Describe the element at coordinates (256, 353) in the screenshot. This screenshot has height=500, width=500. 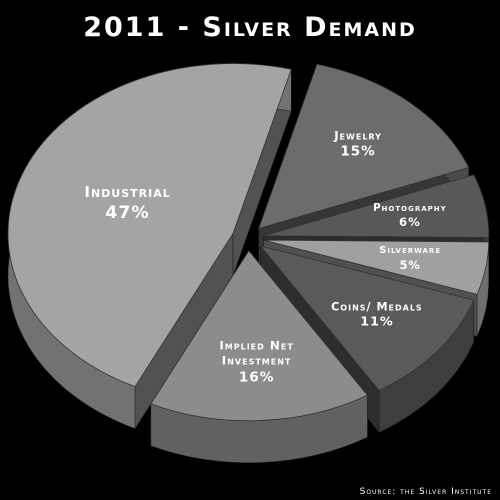
I see `category-label: Implied Net Investment` at that location.